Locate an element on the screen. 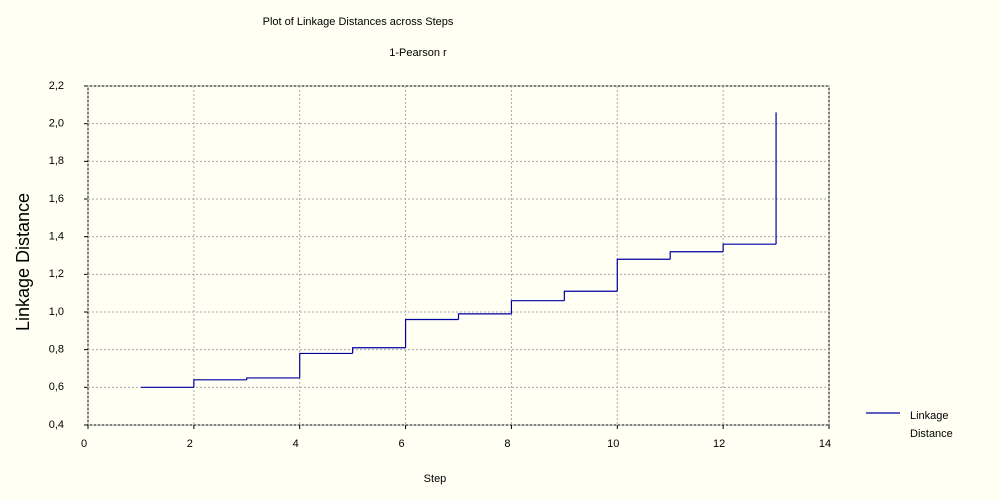  y-tick-label: 1,4 is located at coordinates (56, 237).